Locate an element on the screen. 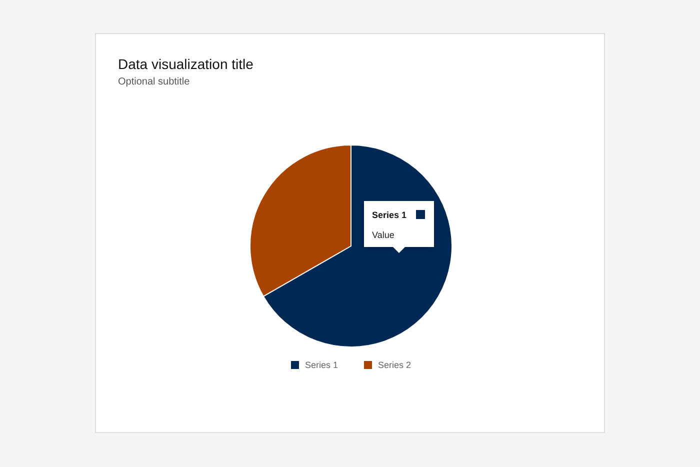  legend-label: Series 1 is located at coordinates (321, 365).